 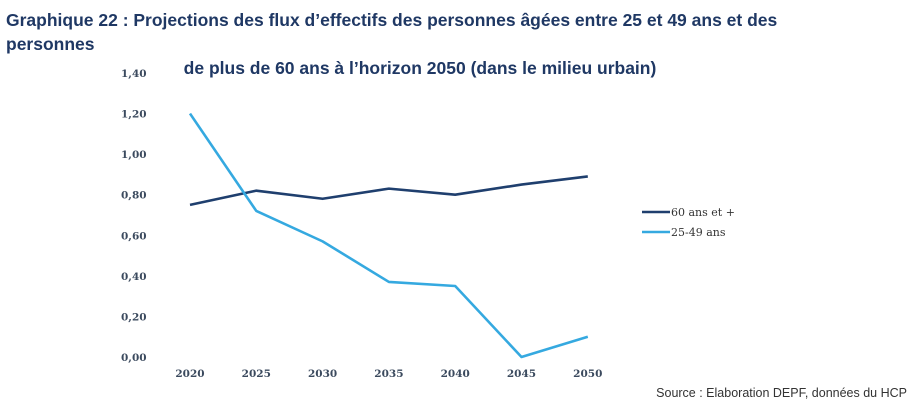 What do you see at coordinates (134, 236) in the screenshot?
I see `y-tick-label: 0,60` at bounding box center [134, 236].